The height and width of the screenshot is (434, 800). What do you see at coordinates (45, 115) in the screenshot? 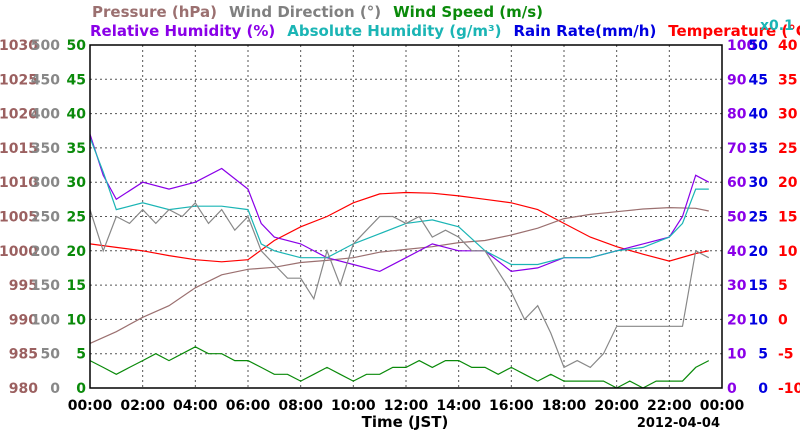
I see `tick-wind-dir: 400` at bounding box center [45, 115].